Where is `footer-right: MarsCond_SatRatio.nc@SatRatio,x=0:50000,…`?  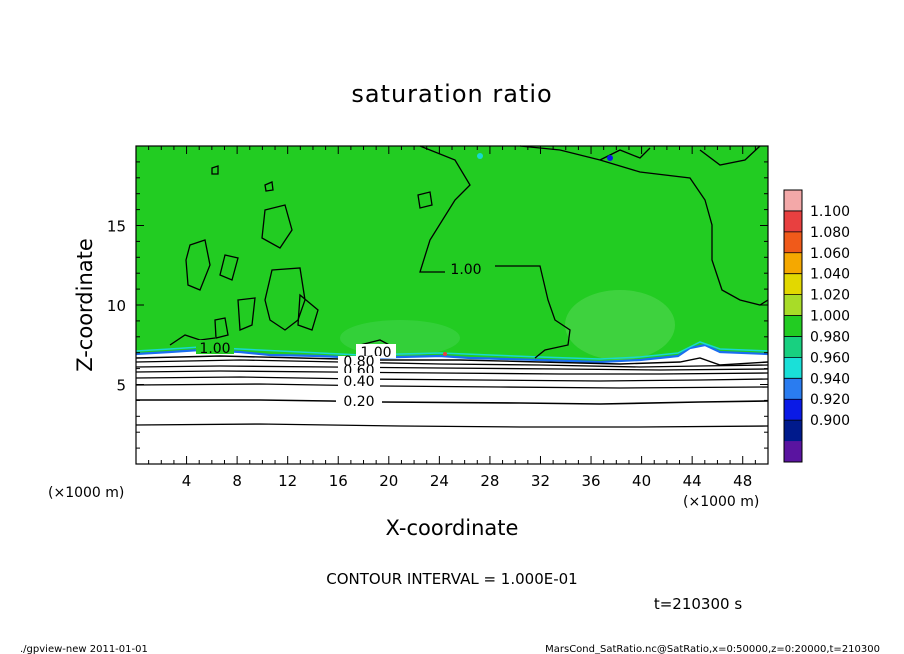 footer-right: MarsCond_SatRatio.nc@SatRatio,x=0:50000,… is located at coordinates (712, 649).